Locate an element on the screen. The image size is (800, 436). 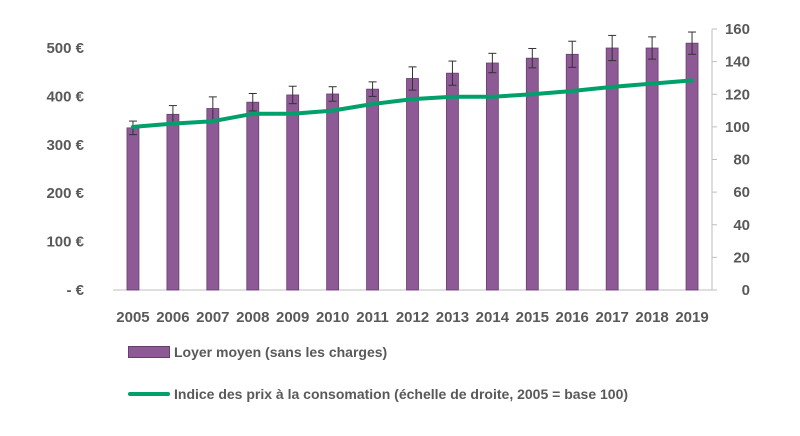
y-tick-label: 500 € is located at coordinates (65, 48).